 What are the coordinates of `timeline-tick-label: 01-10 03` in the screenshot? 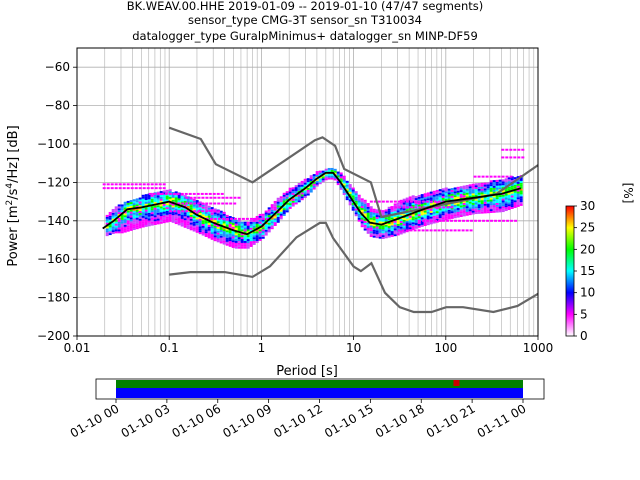 It's located at (146, 420).